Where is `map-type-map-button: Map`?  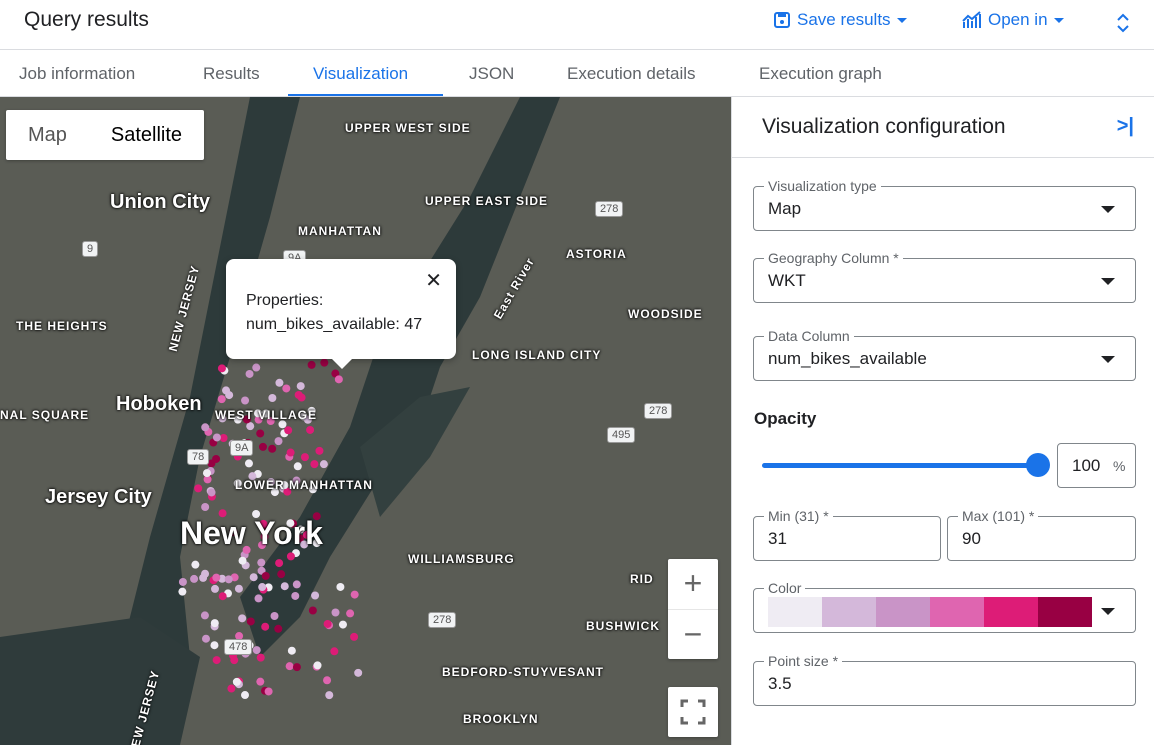
map-type-map-button: Map is located at coordinates (47, 135).